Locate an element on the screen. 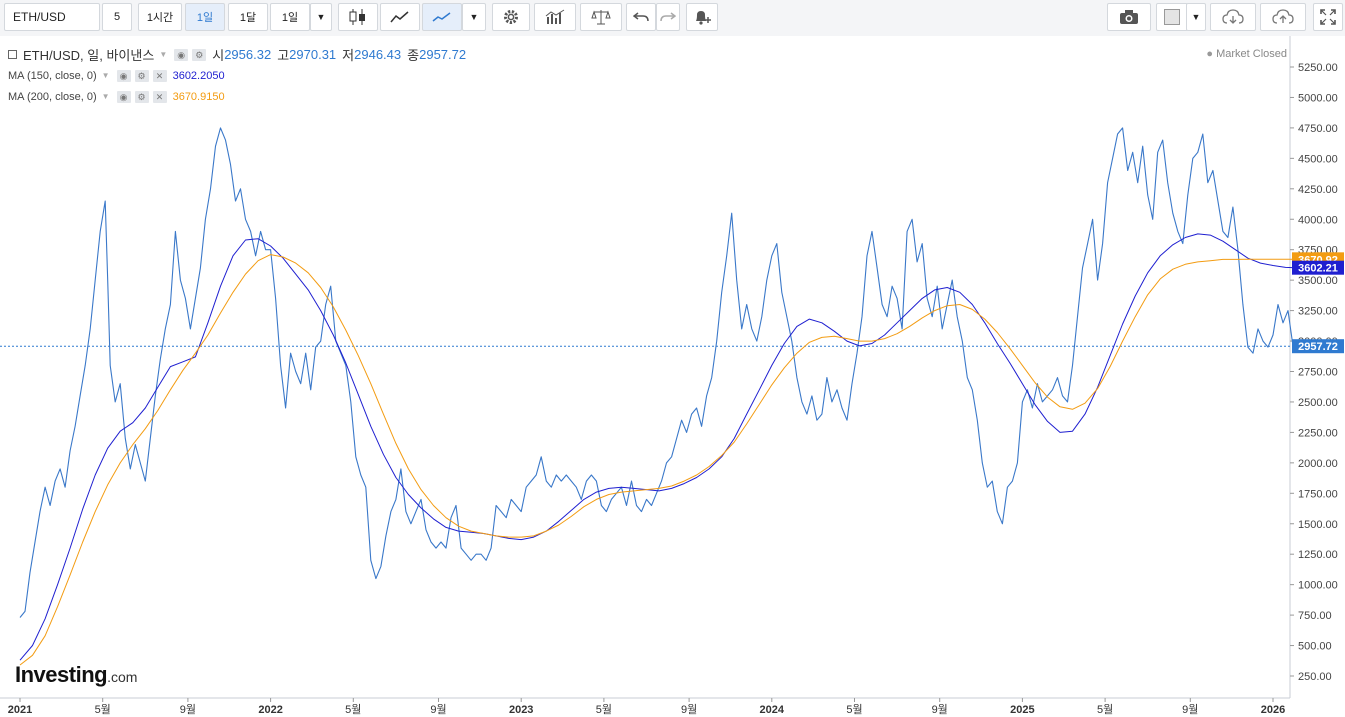 The height and width of the screenshot is (717, 1345). area-style-button is located at coordinates (400, 17).